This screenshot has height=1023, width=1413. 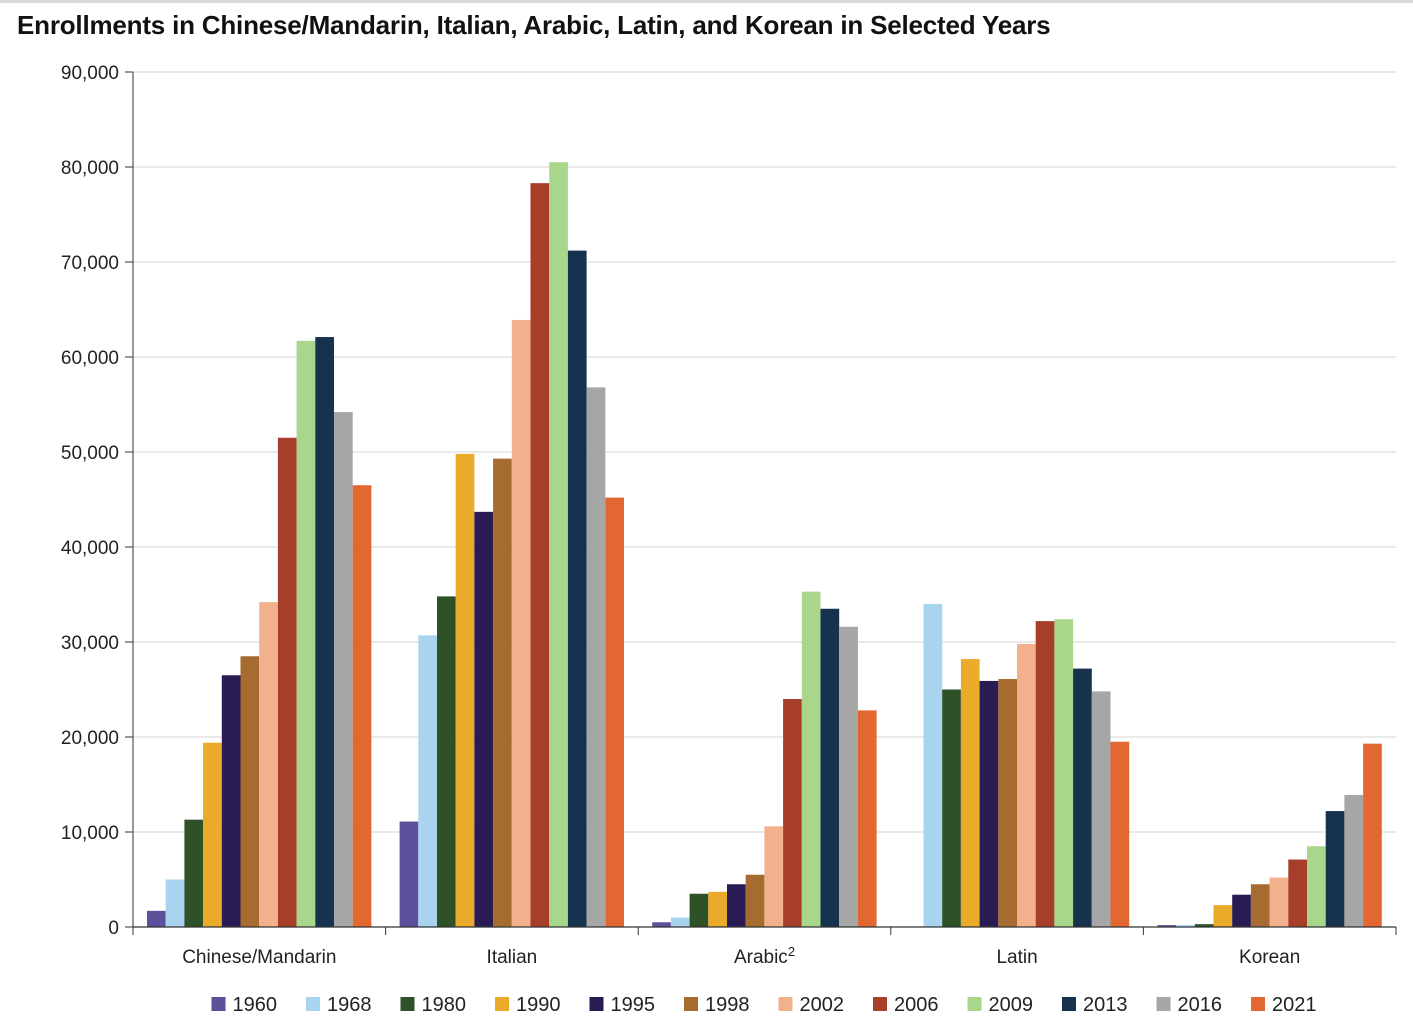 What do you see at coordinates (349, 1005) in the screenshot?
I see `legend-label: 1968` at bounding box center [349, 1005].